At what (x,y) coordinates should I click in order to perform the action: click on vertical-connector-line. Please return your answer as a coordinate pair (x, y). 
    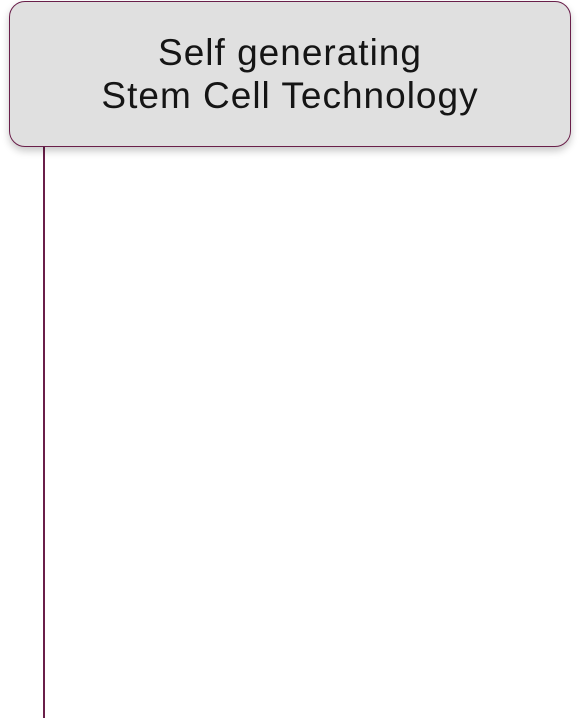
    Looking at the image, I should click on (44, 432).